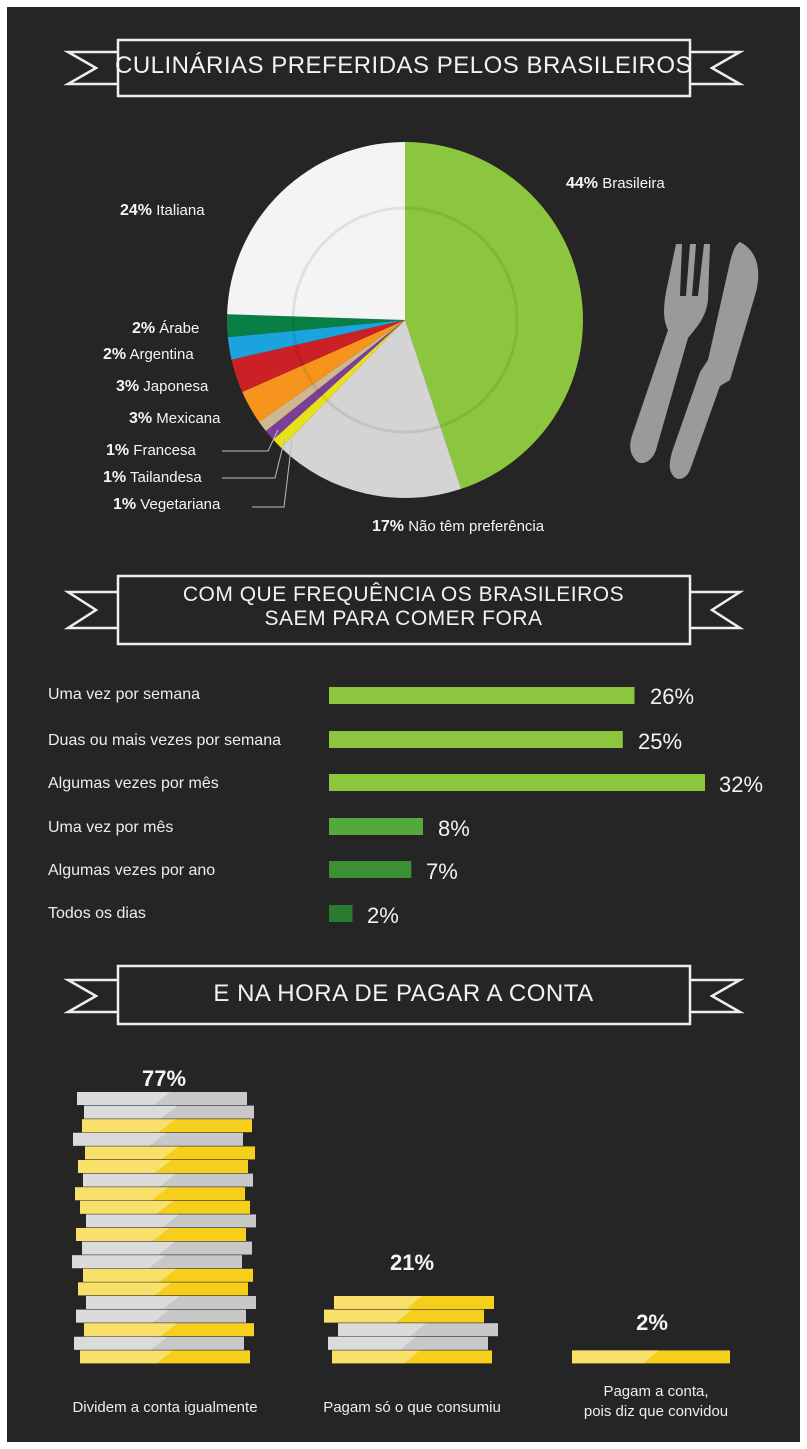 This screenshot has width=807, height=1449. What do you see at coordinates (517, 804) in the screenshot?
I see `frequency-bar-chart` at bounding box center [517, 804].